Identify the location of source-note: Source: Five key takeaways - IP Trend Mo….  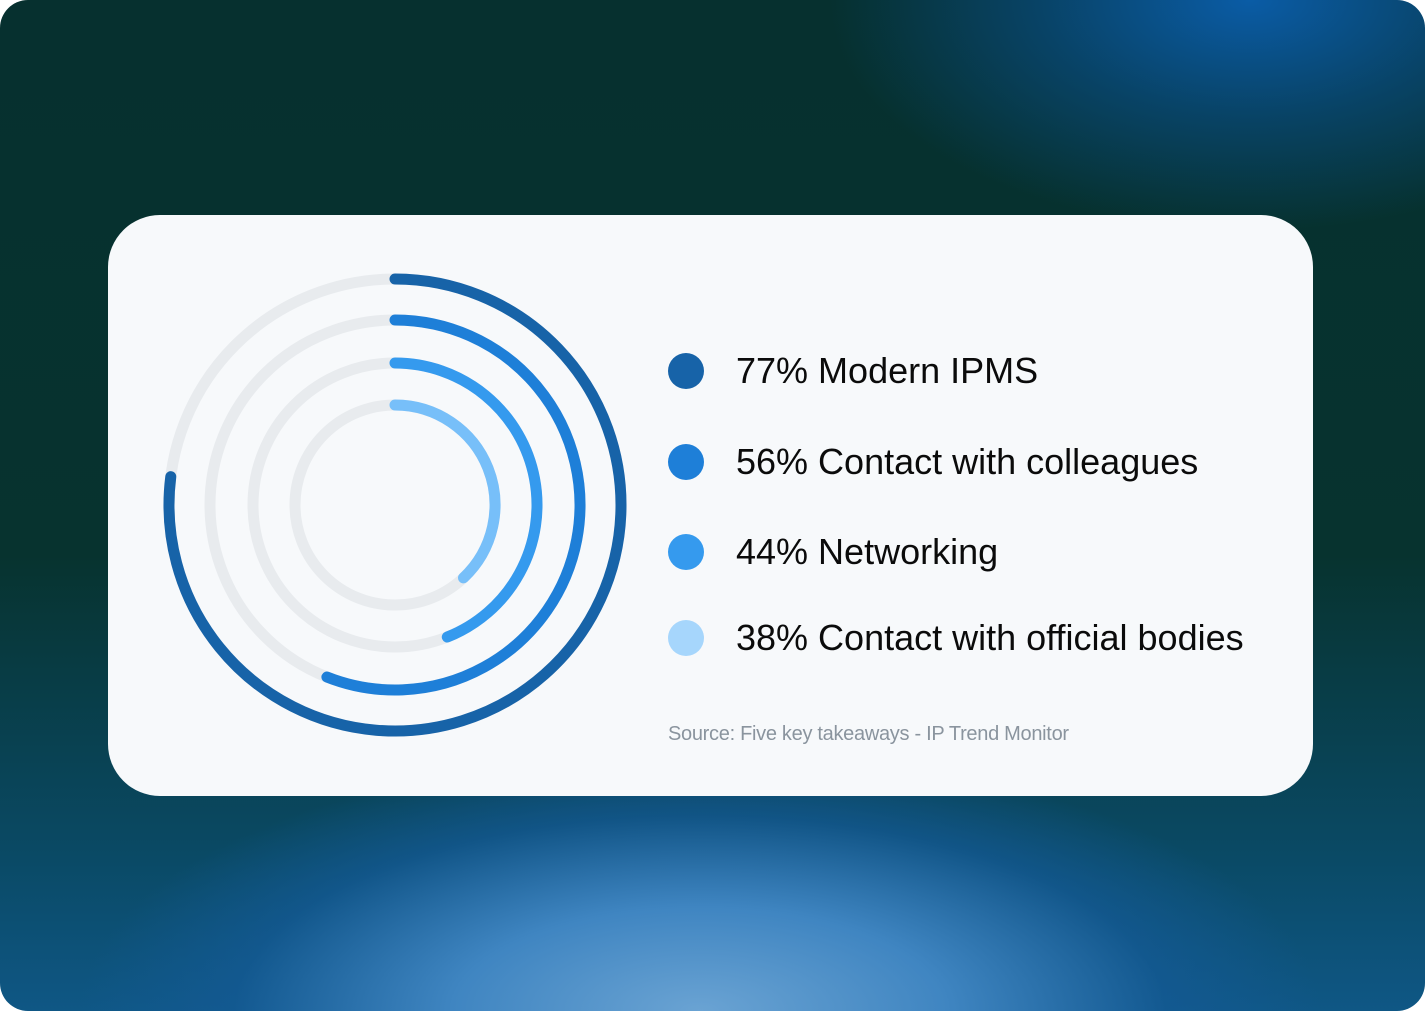
(868, 734).